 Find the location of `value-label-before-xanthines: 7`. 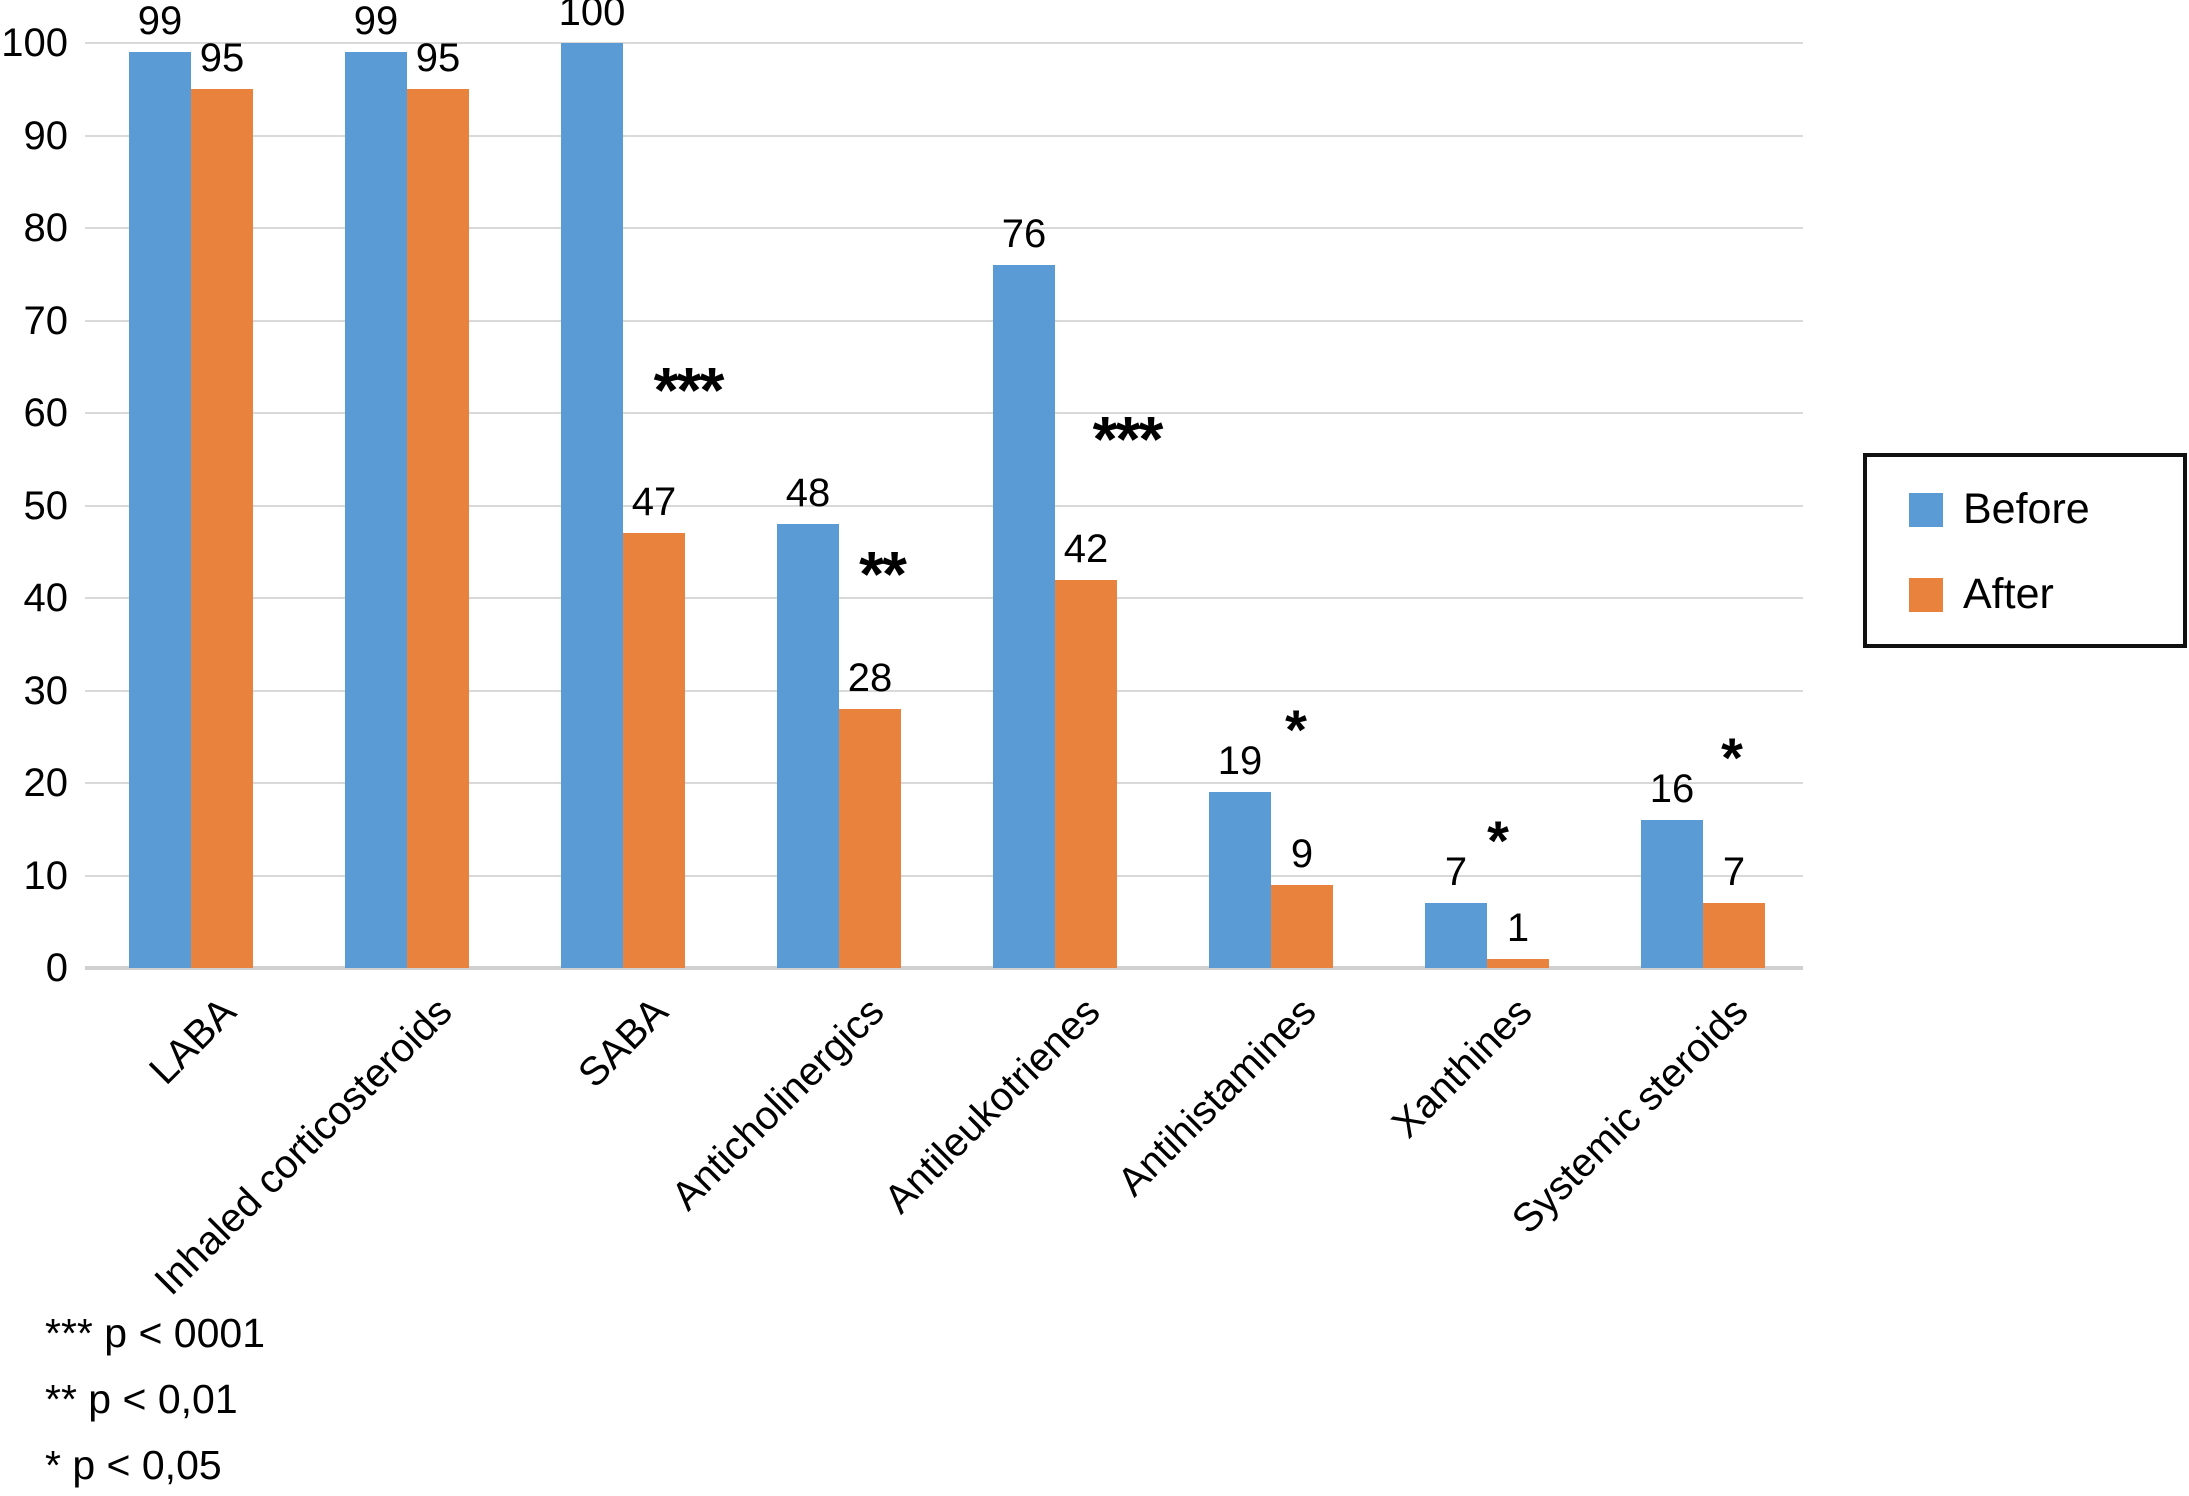

value-label-before-xanthines: 7 is located at coordinates (1456, 872).